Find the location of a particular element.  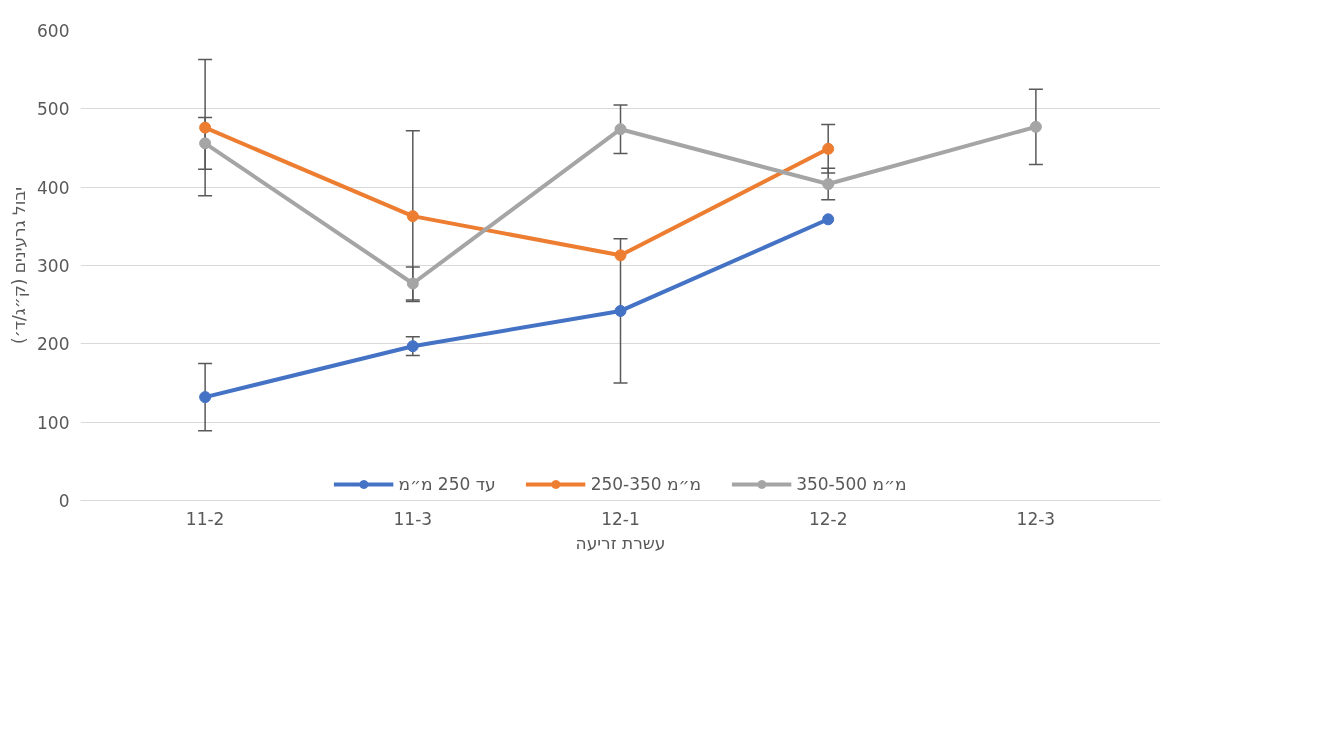

y-tick-label: 500 is located at coordinates (53, 109).